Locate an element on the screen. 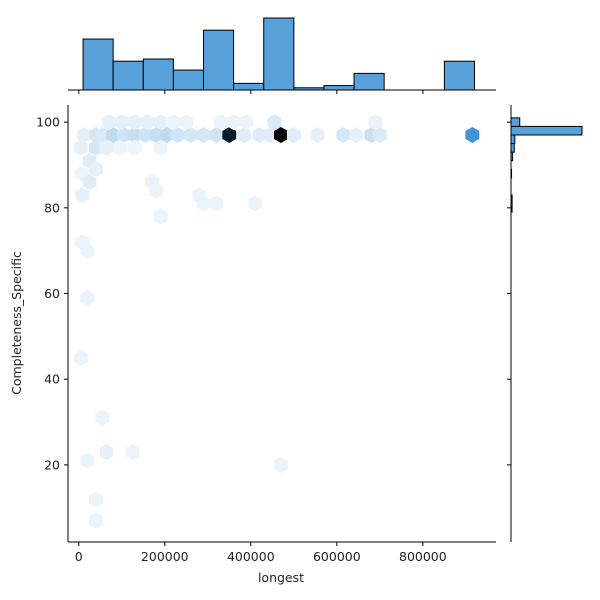 The height and width of the screenshot is (600, 600). x-tick-label-0: 0 is located at coordinates (79, 556).